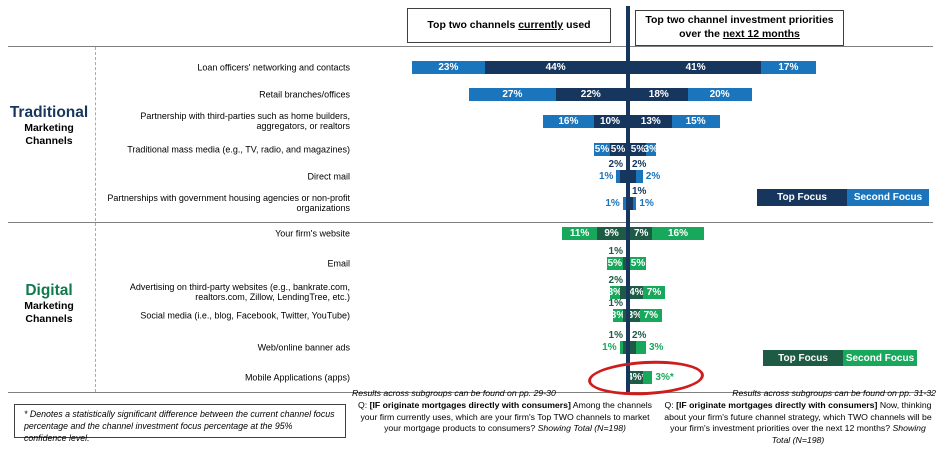  I want to click on channel-label: Your firm's website, so click(223, 233).